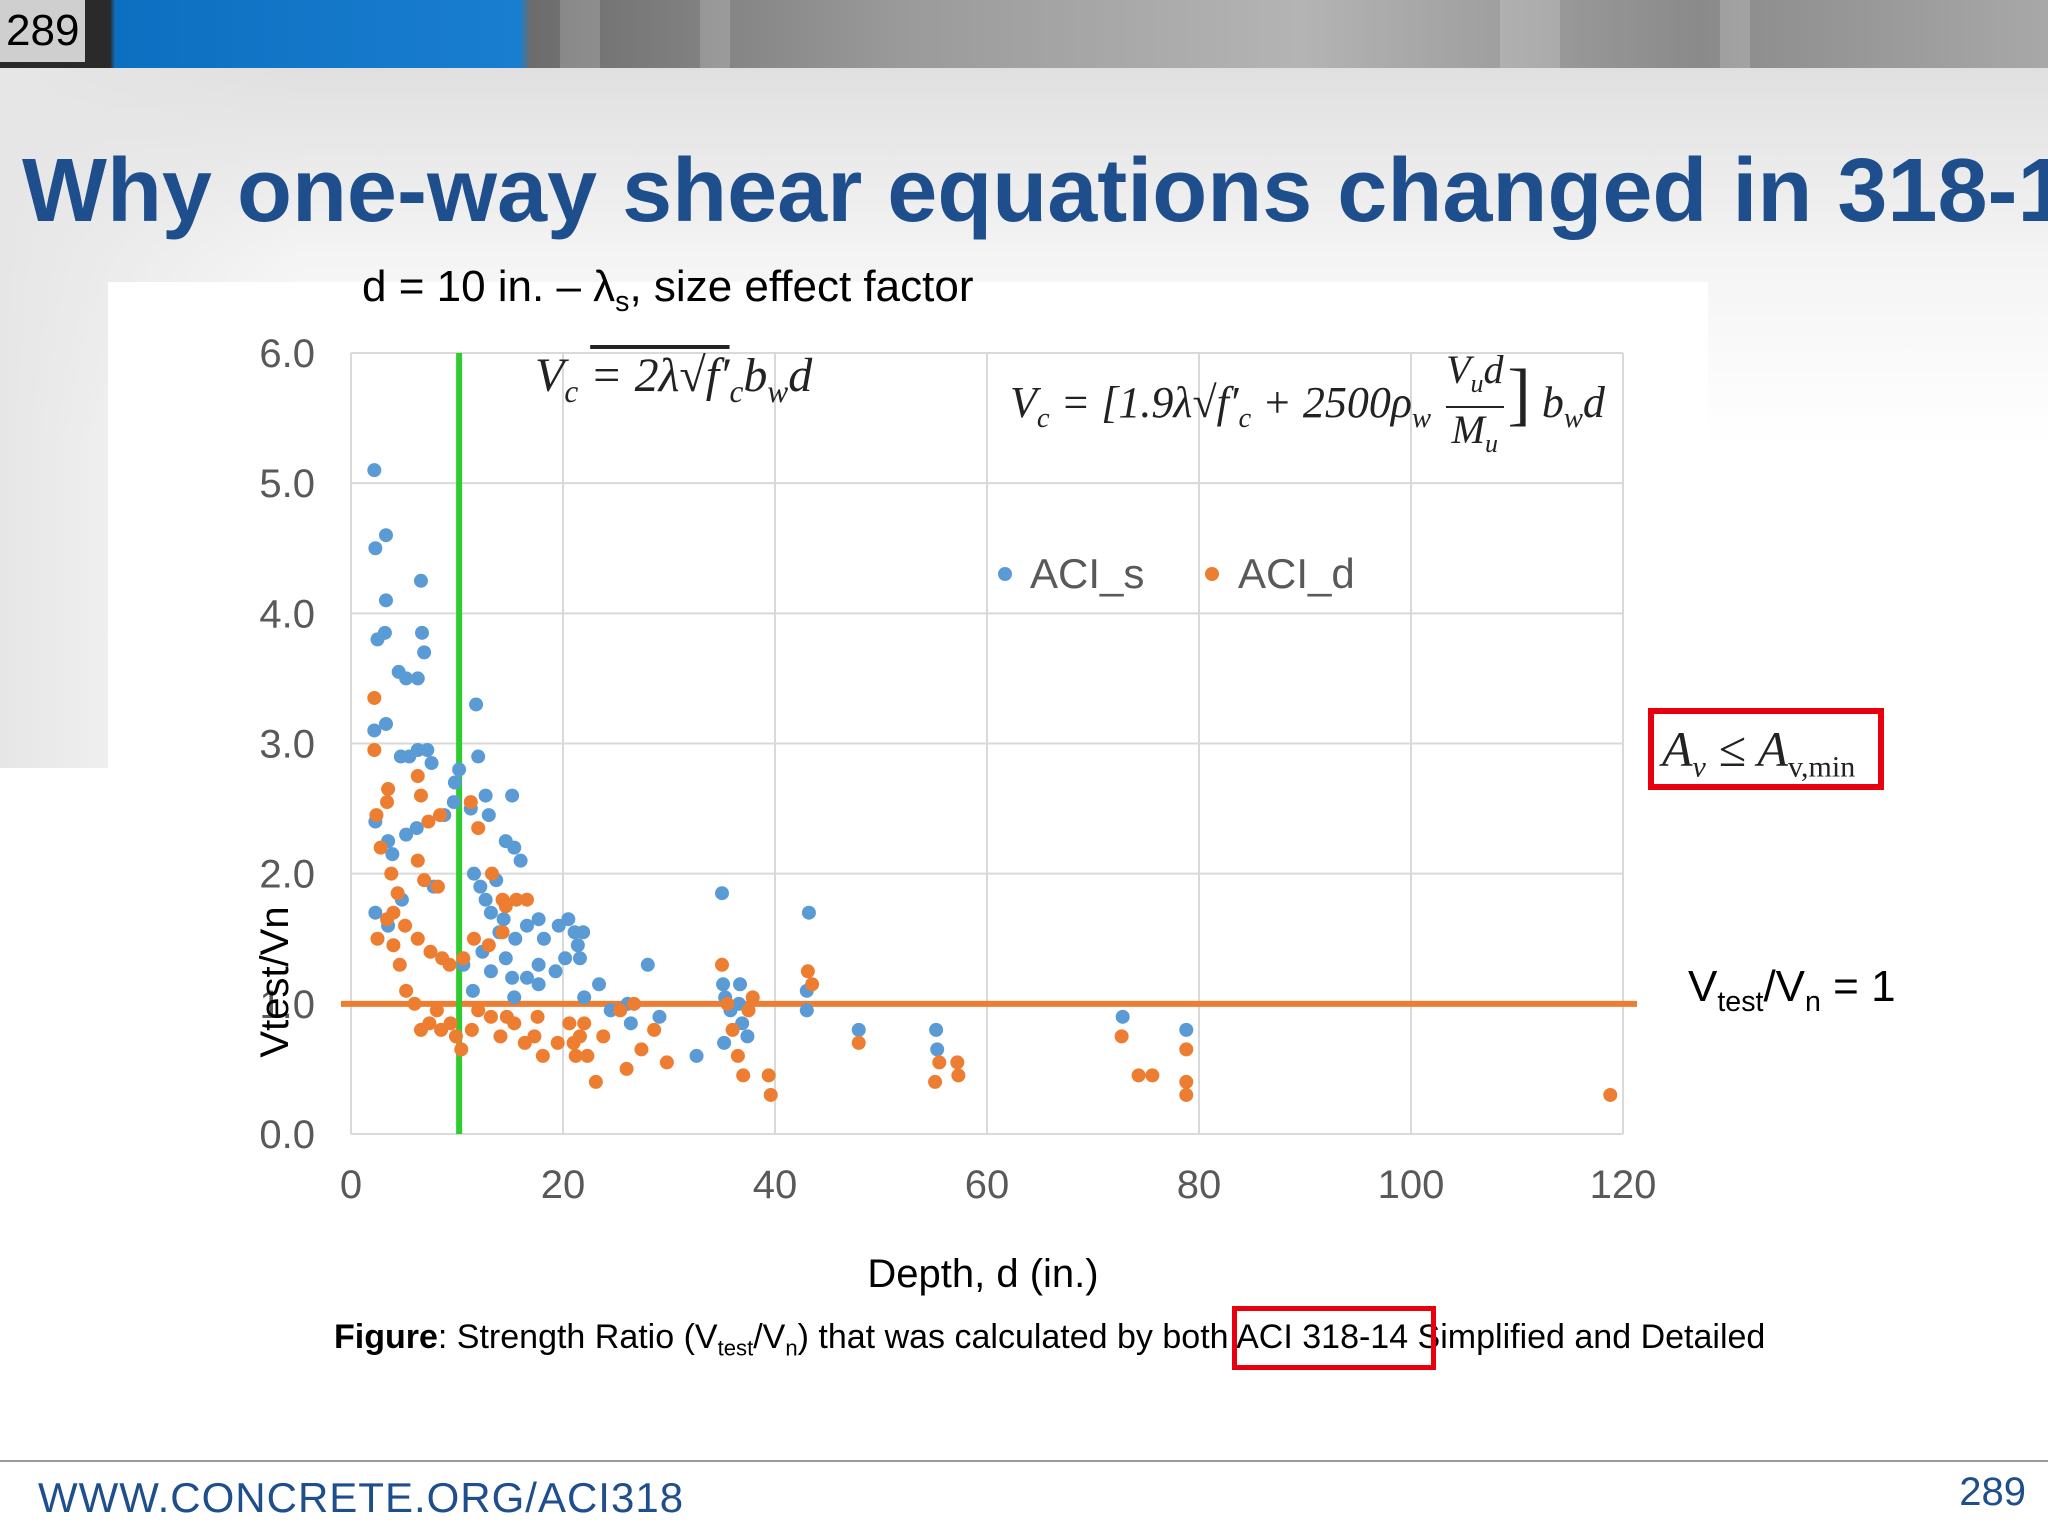 Image resolution: width=2048 pixels, height=1536 pixels. I want to click on footer-divider, so click(1024, 1461).